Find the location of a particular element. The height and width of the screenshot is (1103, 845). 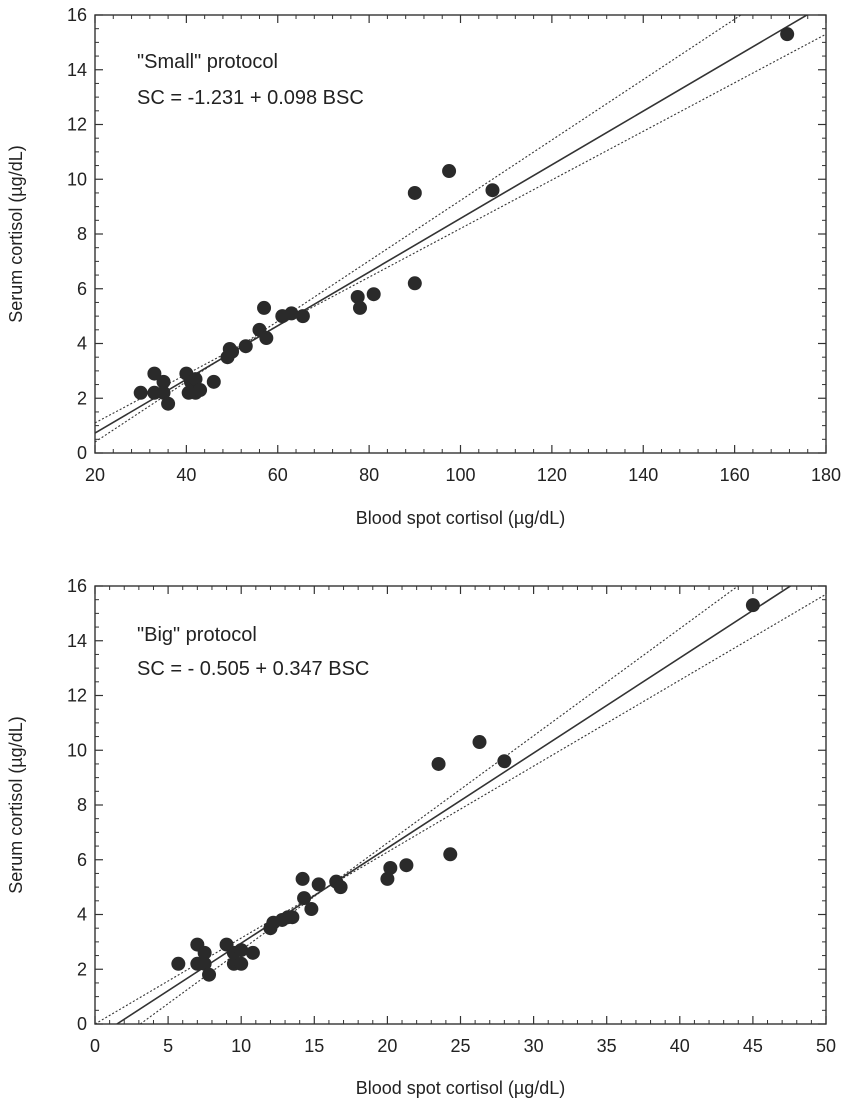

x-tick-label: 50 is located at coordinates (826, 1046).